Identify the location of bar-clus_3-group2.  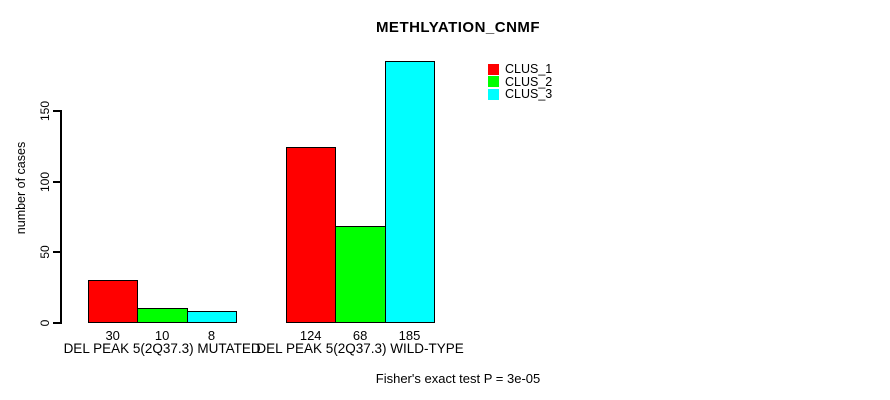
(410, 191).